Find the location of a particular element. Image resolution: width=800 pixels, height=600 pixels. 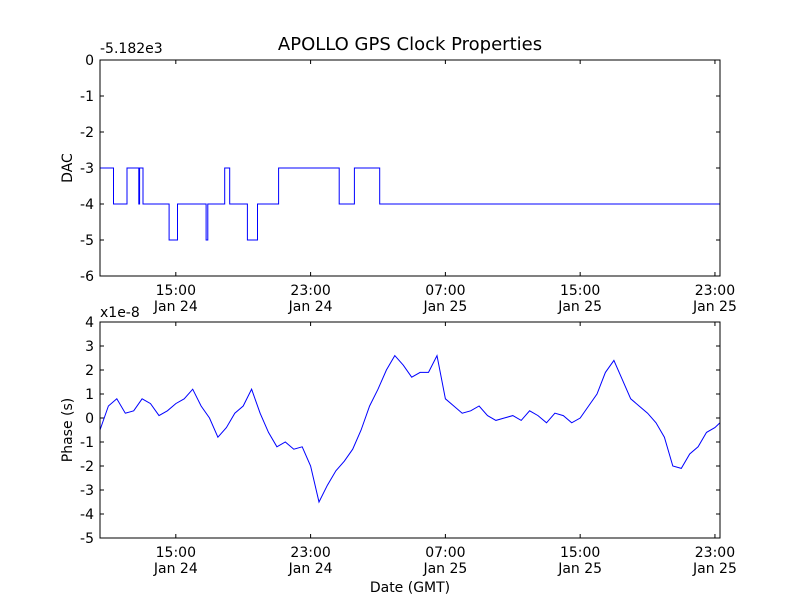

dac-y-axis-label: DAC is located at coordinates (68, 168).